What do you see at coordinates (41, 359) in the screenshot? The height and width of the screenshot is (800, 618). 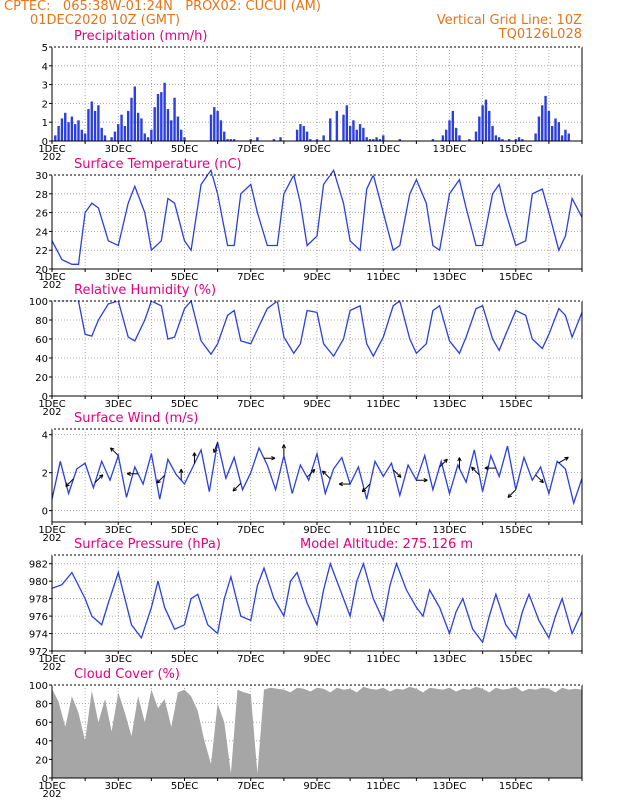 I see `y-tick-label: 40` at bounding box center [41, 359].